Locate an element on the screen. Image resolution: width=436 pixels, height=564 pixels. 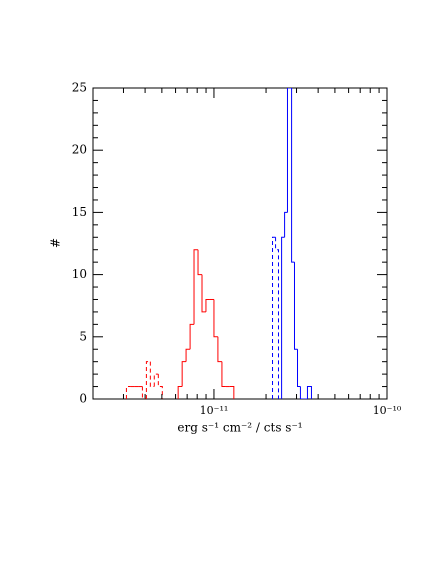
y-tick-label: 5 is located at coordinates (83, 336).